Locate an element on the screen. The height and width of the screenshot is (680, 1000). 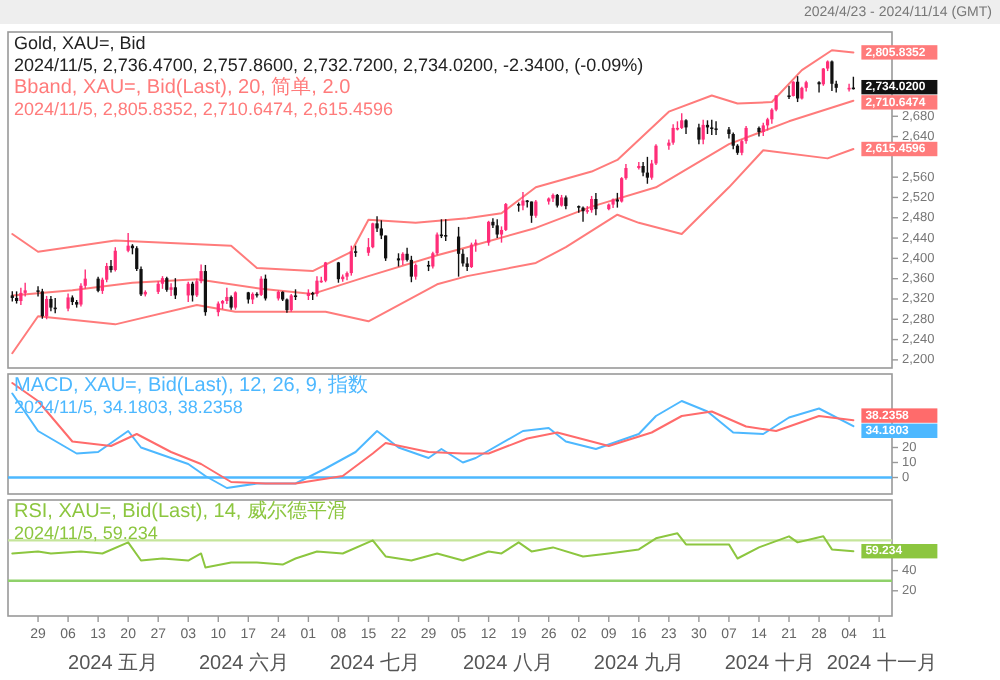
chart-title: MACD, XAU=, Bid(Last), 12, 26, 9, 指数 is located at coordinates (191, 385).